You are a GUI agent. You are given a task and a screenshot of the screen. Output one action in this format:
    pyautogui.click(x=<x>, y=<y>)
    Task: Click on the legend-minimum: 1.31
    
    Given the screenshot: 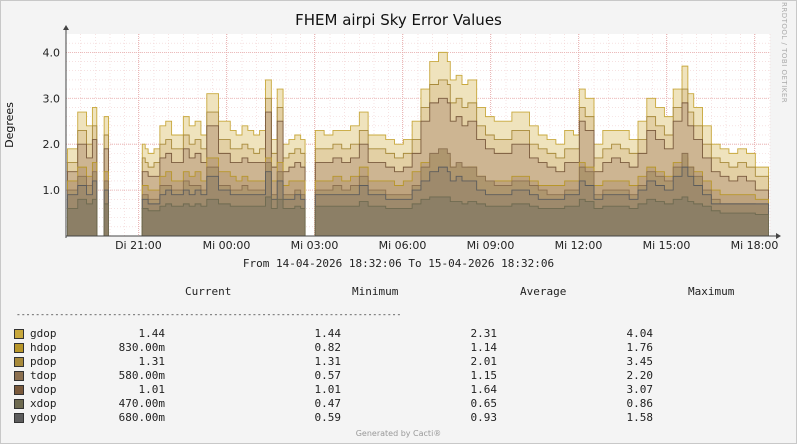 What is the action you would take?
    pyautogui.click(x=328, y=361)
    